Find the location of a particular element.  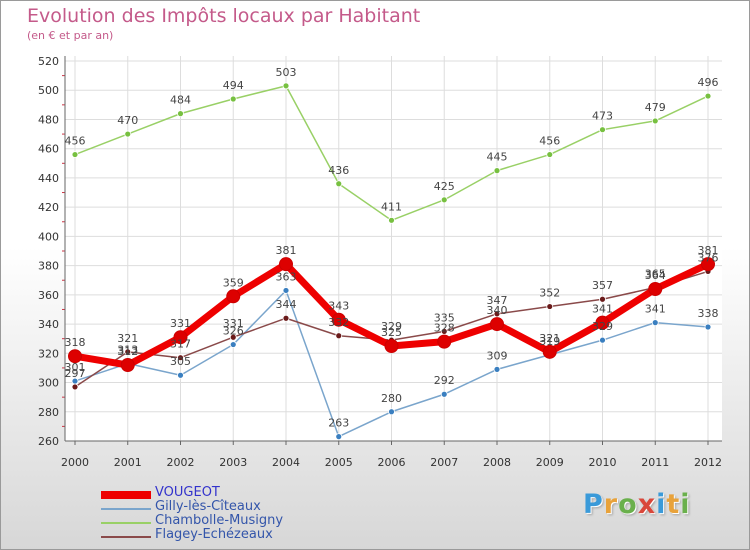

x-tick-label: 2008 is located at coordinates (497, 462).